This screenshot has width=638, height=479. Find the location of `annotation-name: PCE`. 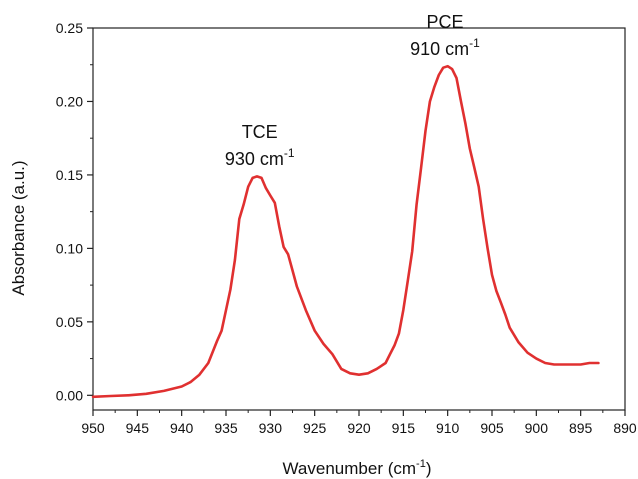

annotation-name: PCE is located at coordinates (444, 22).